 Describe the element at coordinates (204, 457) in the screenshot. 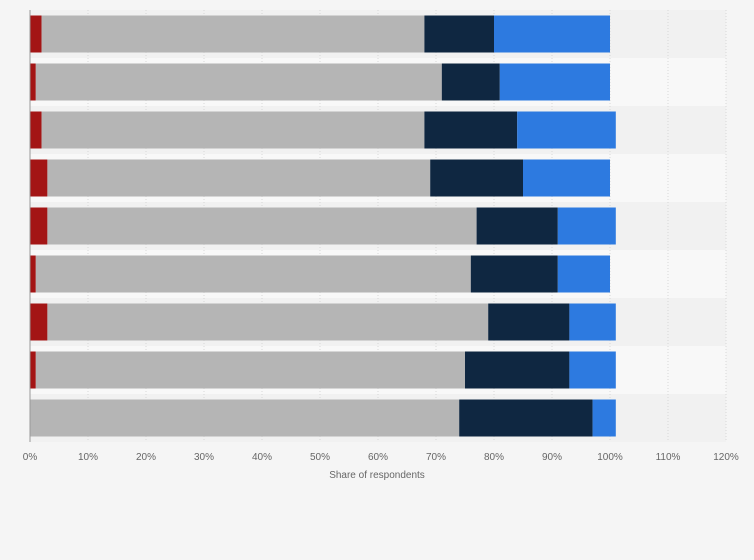

I see `x-tick-label: 30%` at that location.